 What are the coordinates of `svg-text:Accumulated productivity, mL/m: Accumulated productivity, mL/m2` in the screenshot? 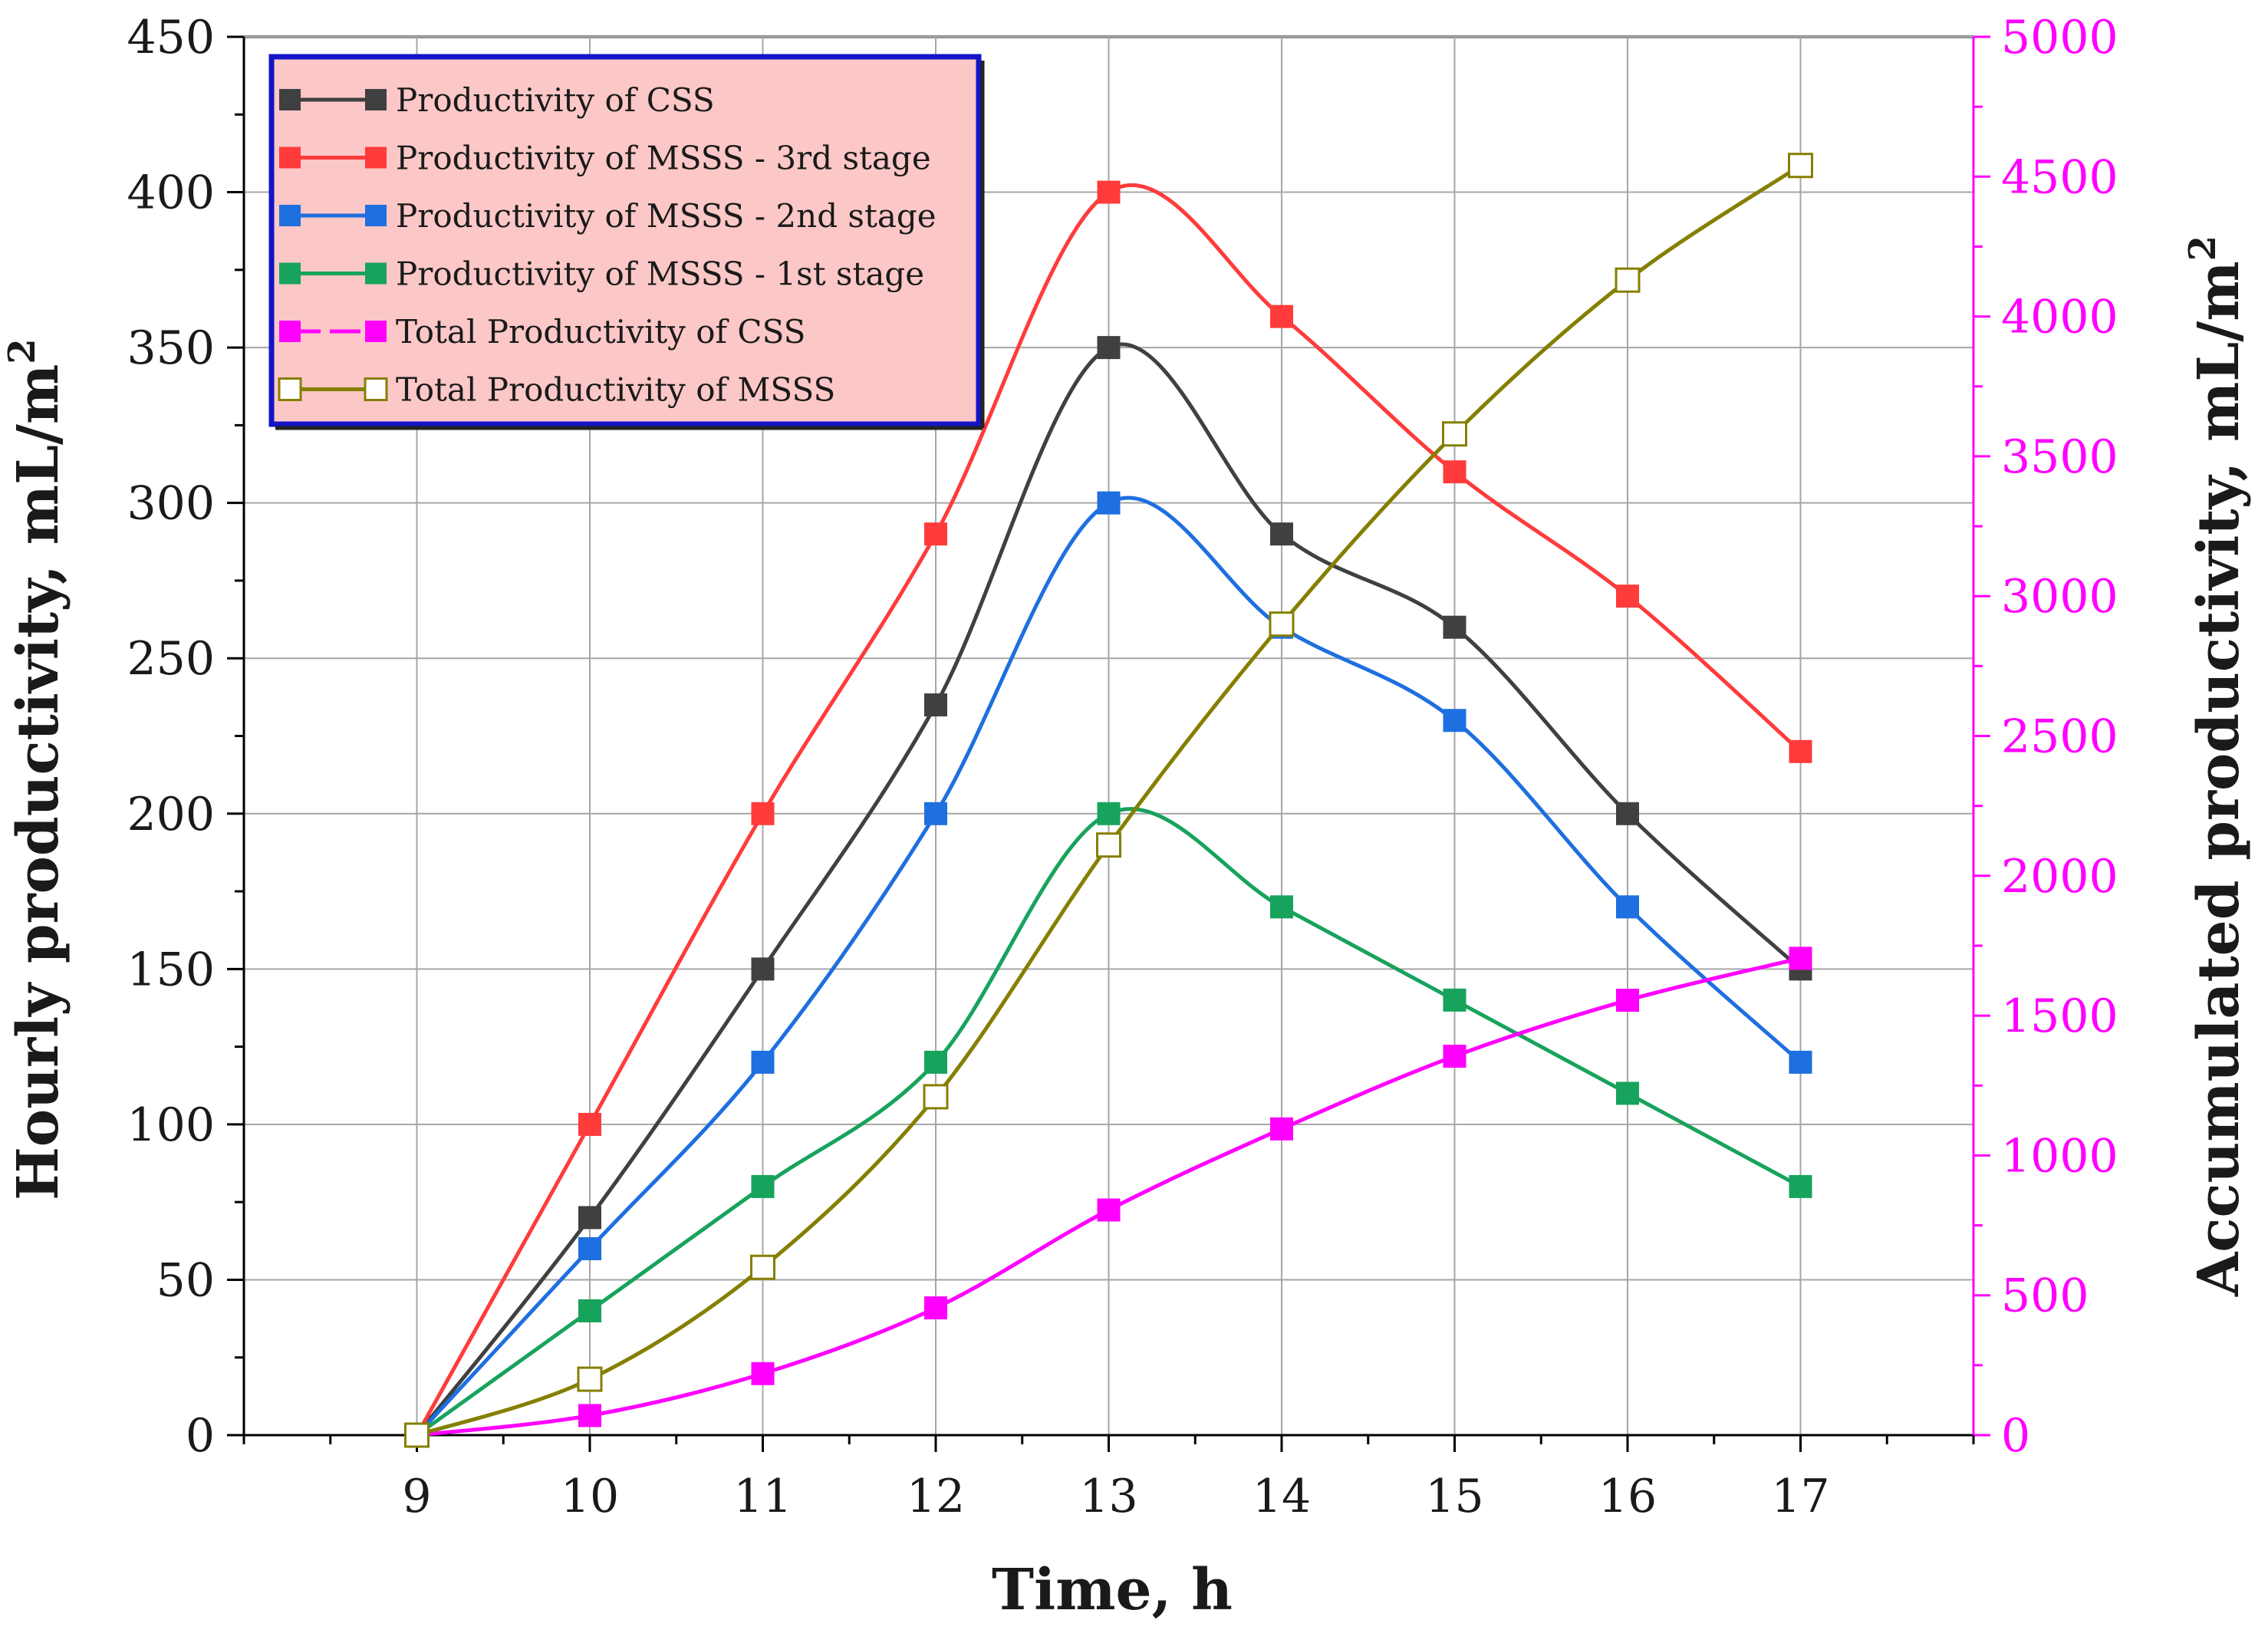 It's located at (2216, 766).